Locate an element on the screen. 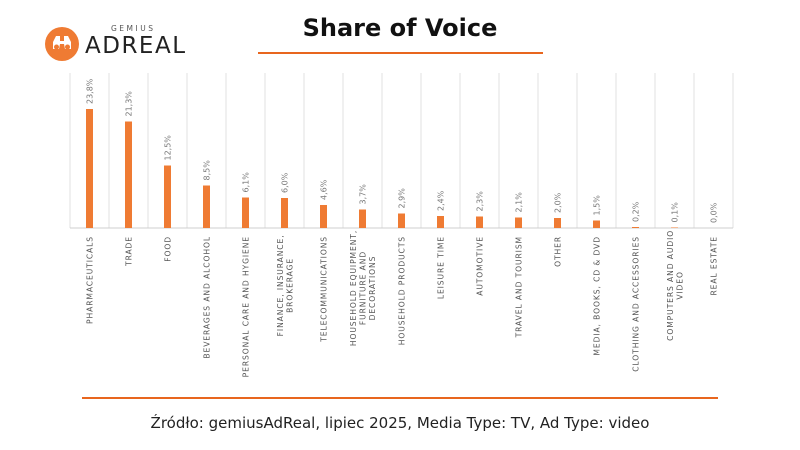 Image resolution: width=800 pixels, height=450 pixels. chart-title: Share of Voice is located at coordinates (400, 28).